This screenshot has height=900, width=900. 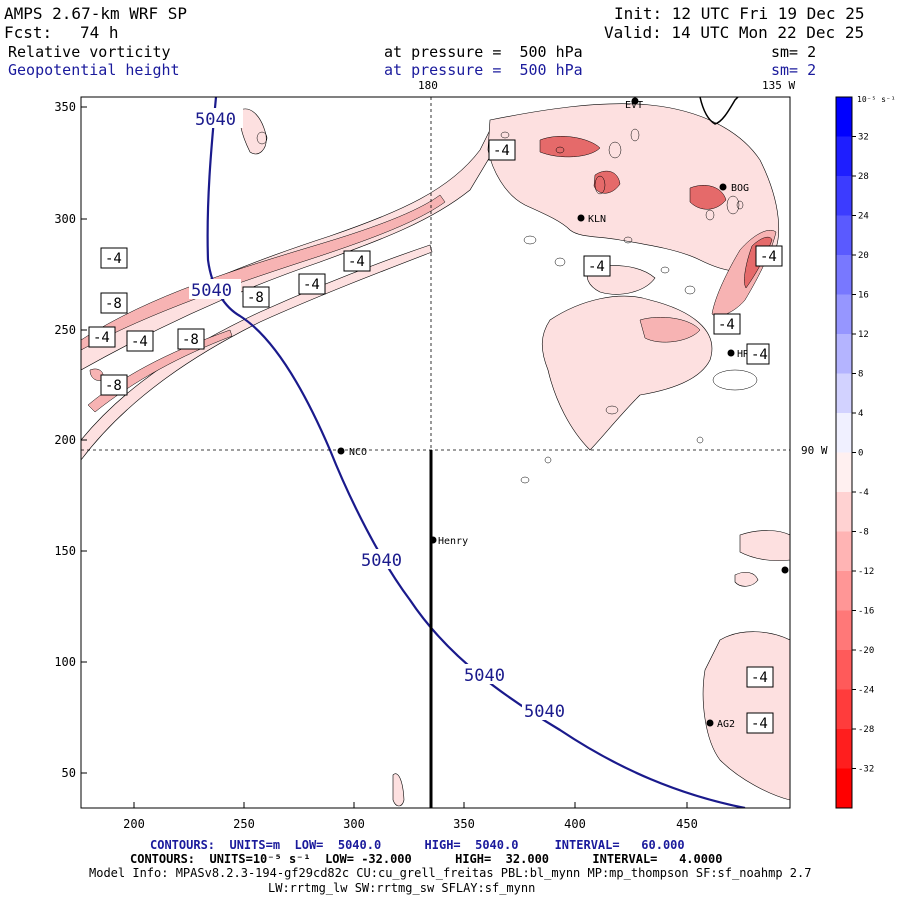 What do you see at coordinates (65, 330) in the screenshot?
I see `y-tick-label: 250` at bounding box center [65, 330].